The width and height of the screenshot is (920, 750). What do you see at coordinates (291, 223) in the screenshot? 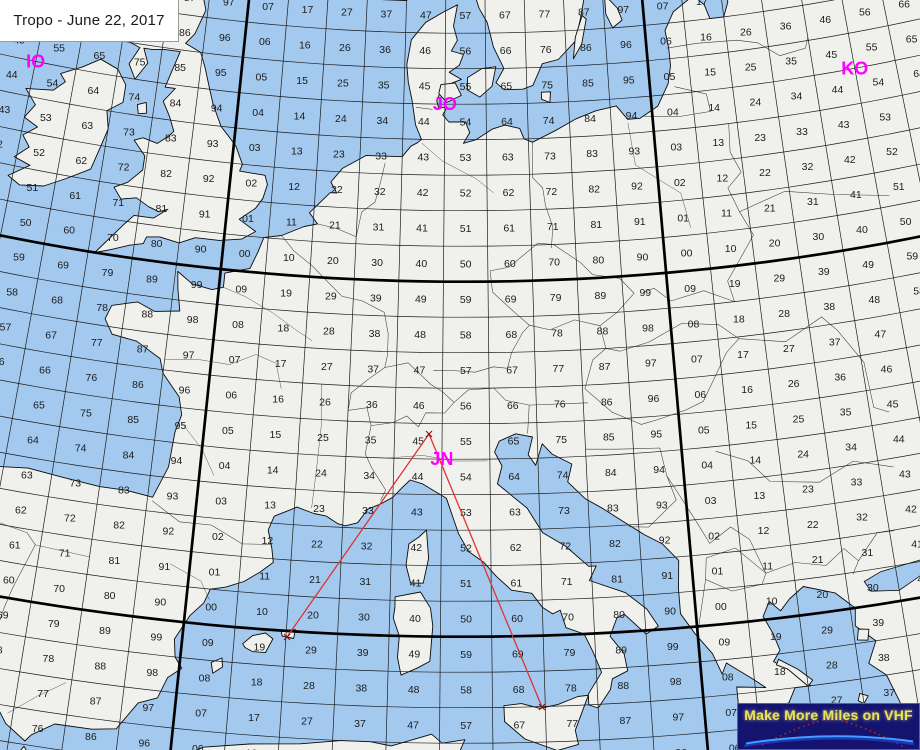
I see `grid-square-label: 11` at bounding box center [291, 223].